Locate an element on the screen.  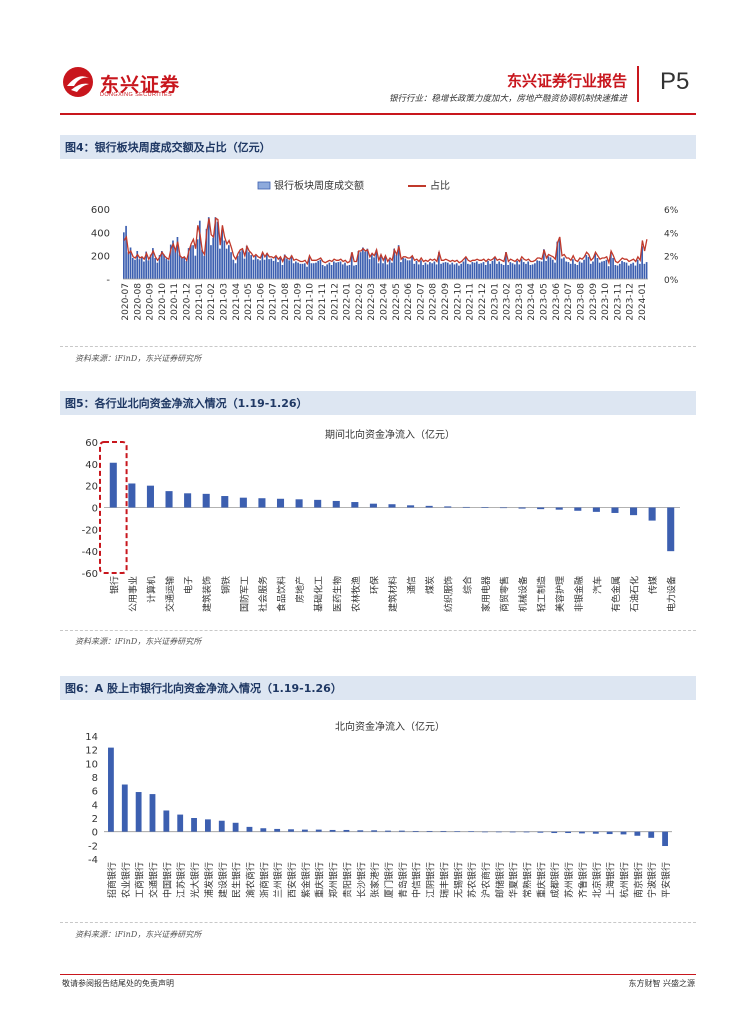
category-label: 美容护理 is located at coordinates (560, 594).